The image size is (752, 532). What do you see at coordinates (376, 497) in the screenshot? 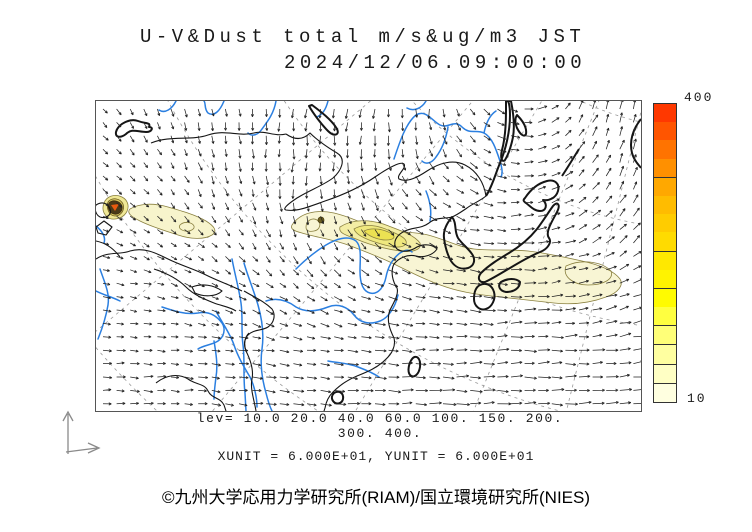
I see `copyright-text: ©九州大学応用力学研究所(RIAM)/国立環境研究所(NIES)` at bounding box center [376, 497].